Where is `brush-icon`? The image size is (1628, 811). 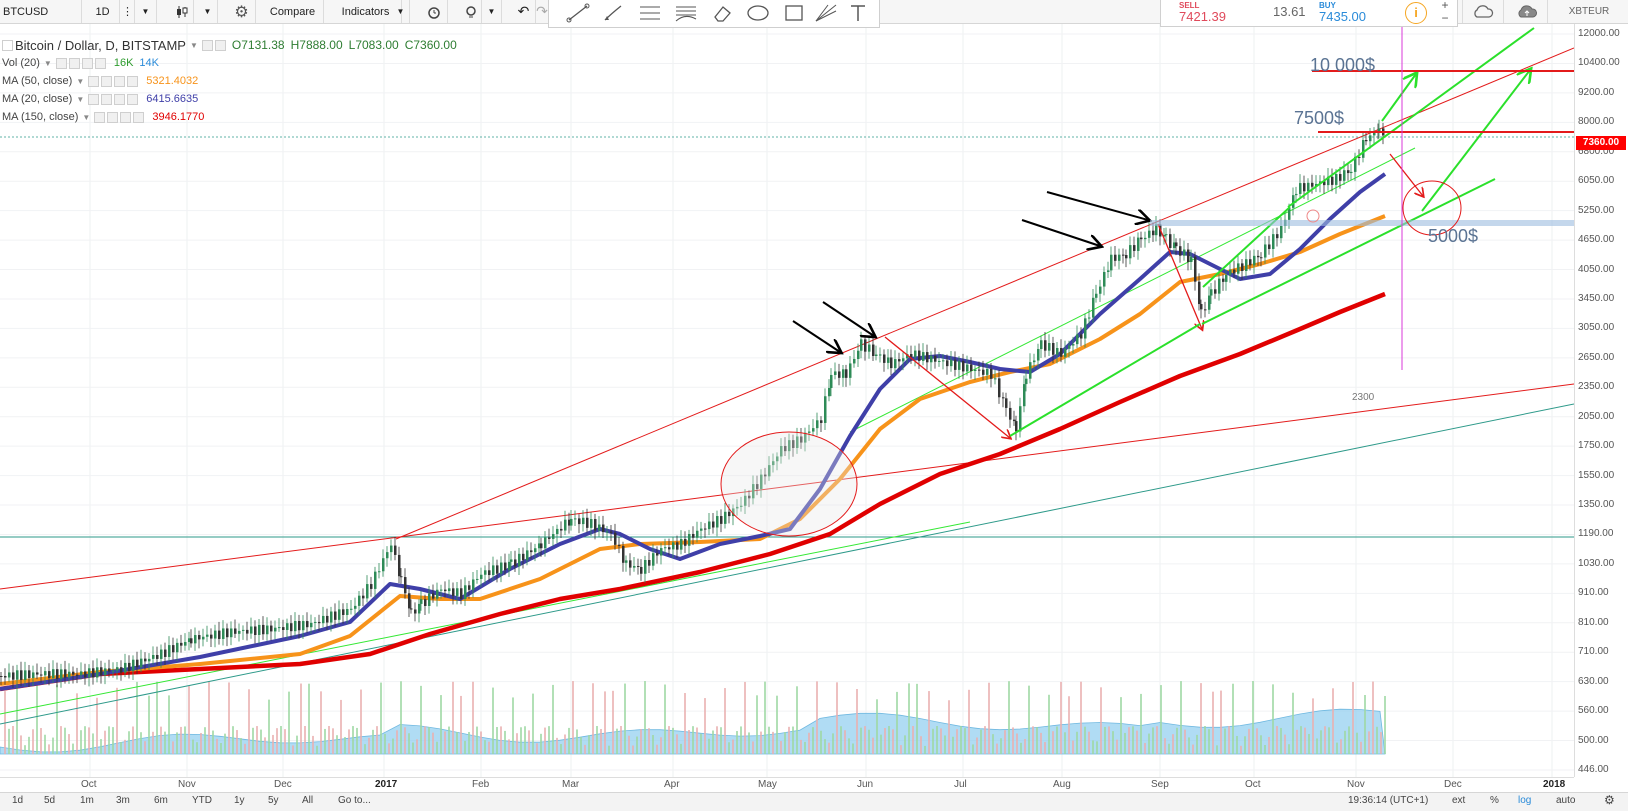 brush-icon is located at coordinates (614, 13).